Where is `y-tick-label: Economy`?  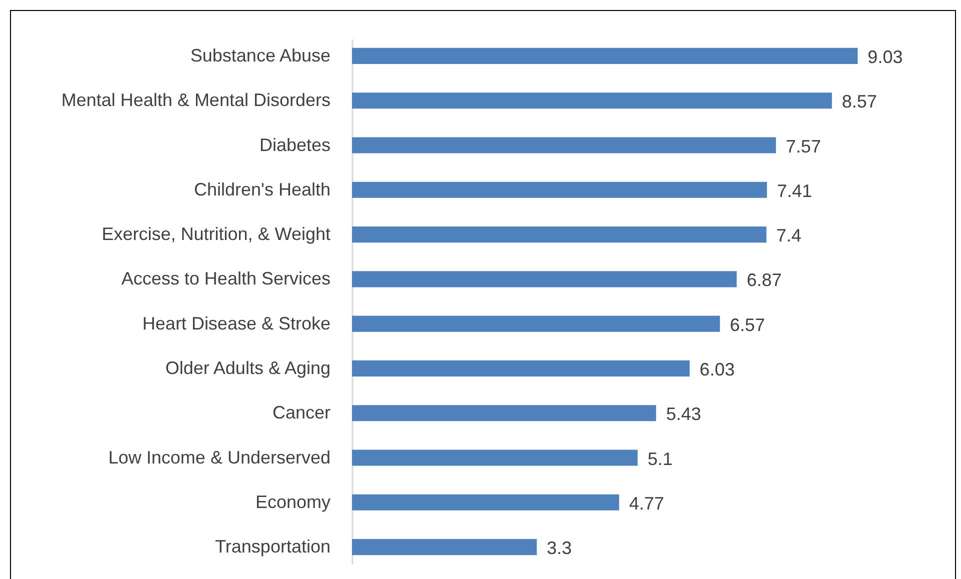
y-tick-label: Economy is located at coordinates (292, 502).